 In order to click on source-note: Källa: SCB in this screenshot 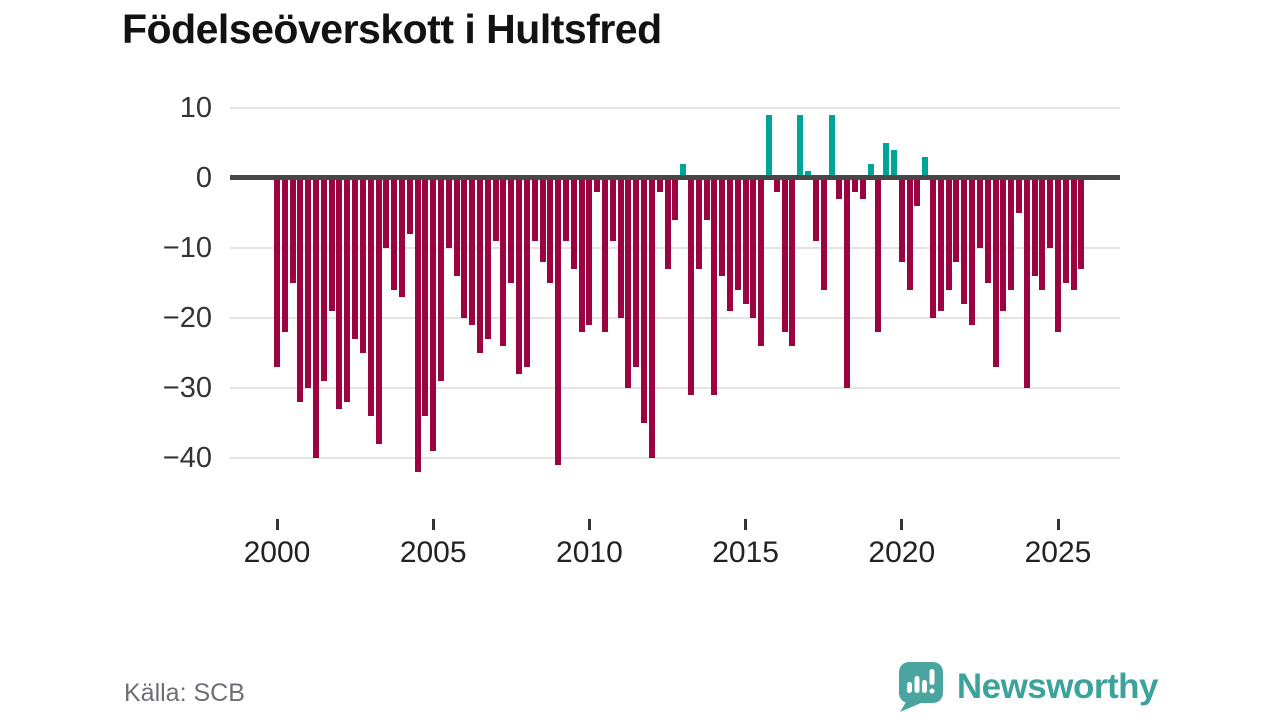, I will do `click(184, 693)`.